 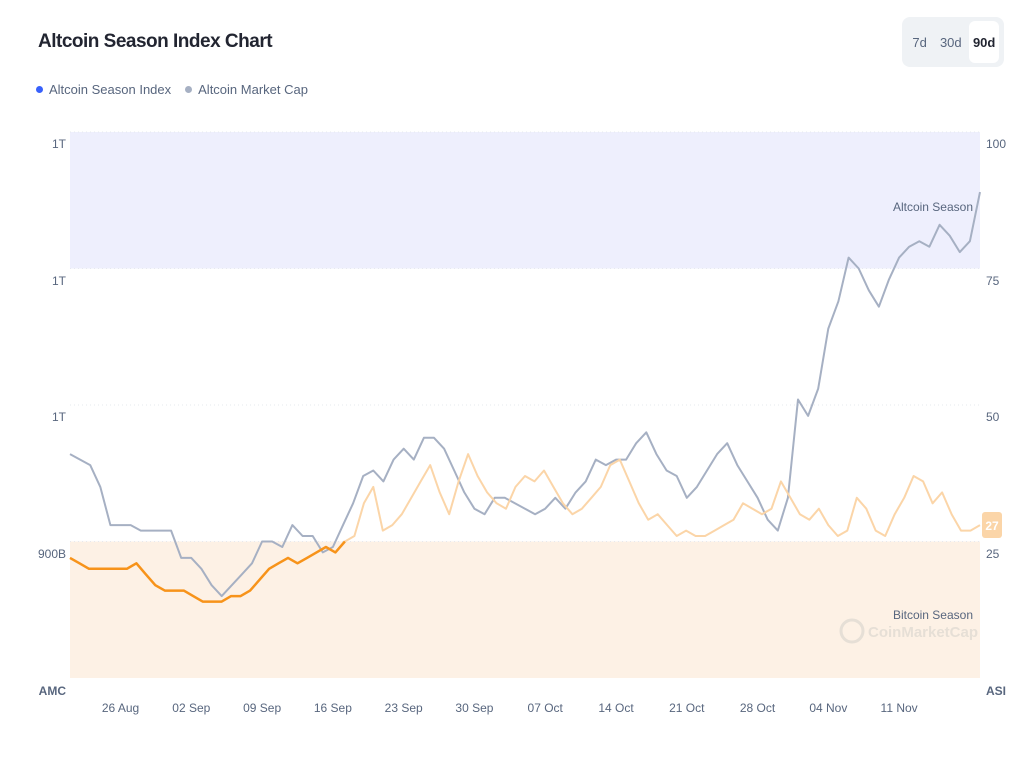 I want to click on x-tick-label: 04 Nov, so click(x=828, y=708).